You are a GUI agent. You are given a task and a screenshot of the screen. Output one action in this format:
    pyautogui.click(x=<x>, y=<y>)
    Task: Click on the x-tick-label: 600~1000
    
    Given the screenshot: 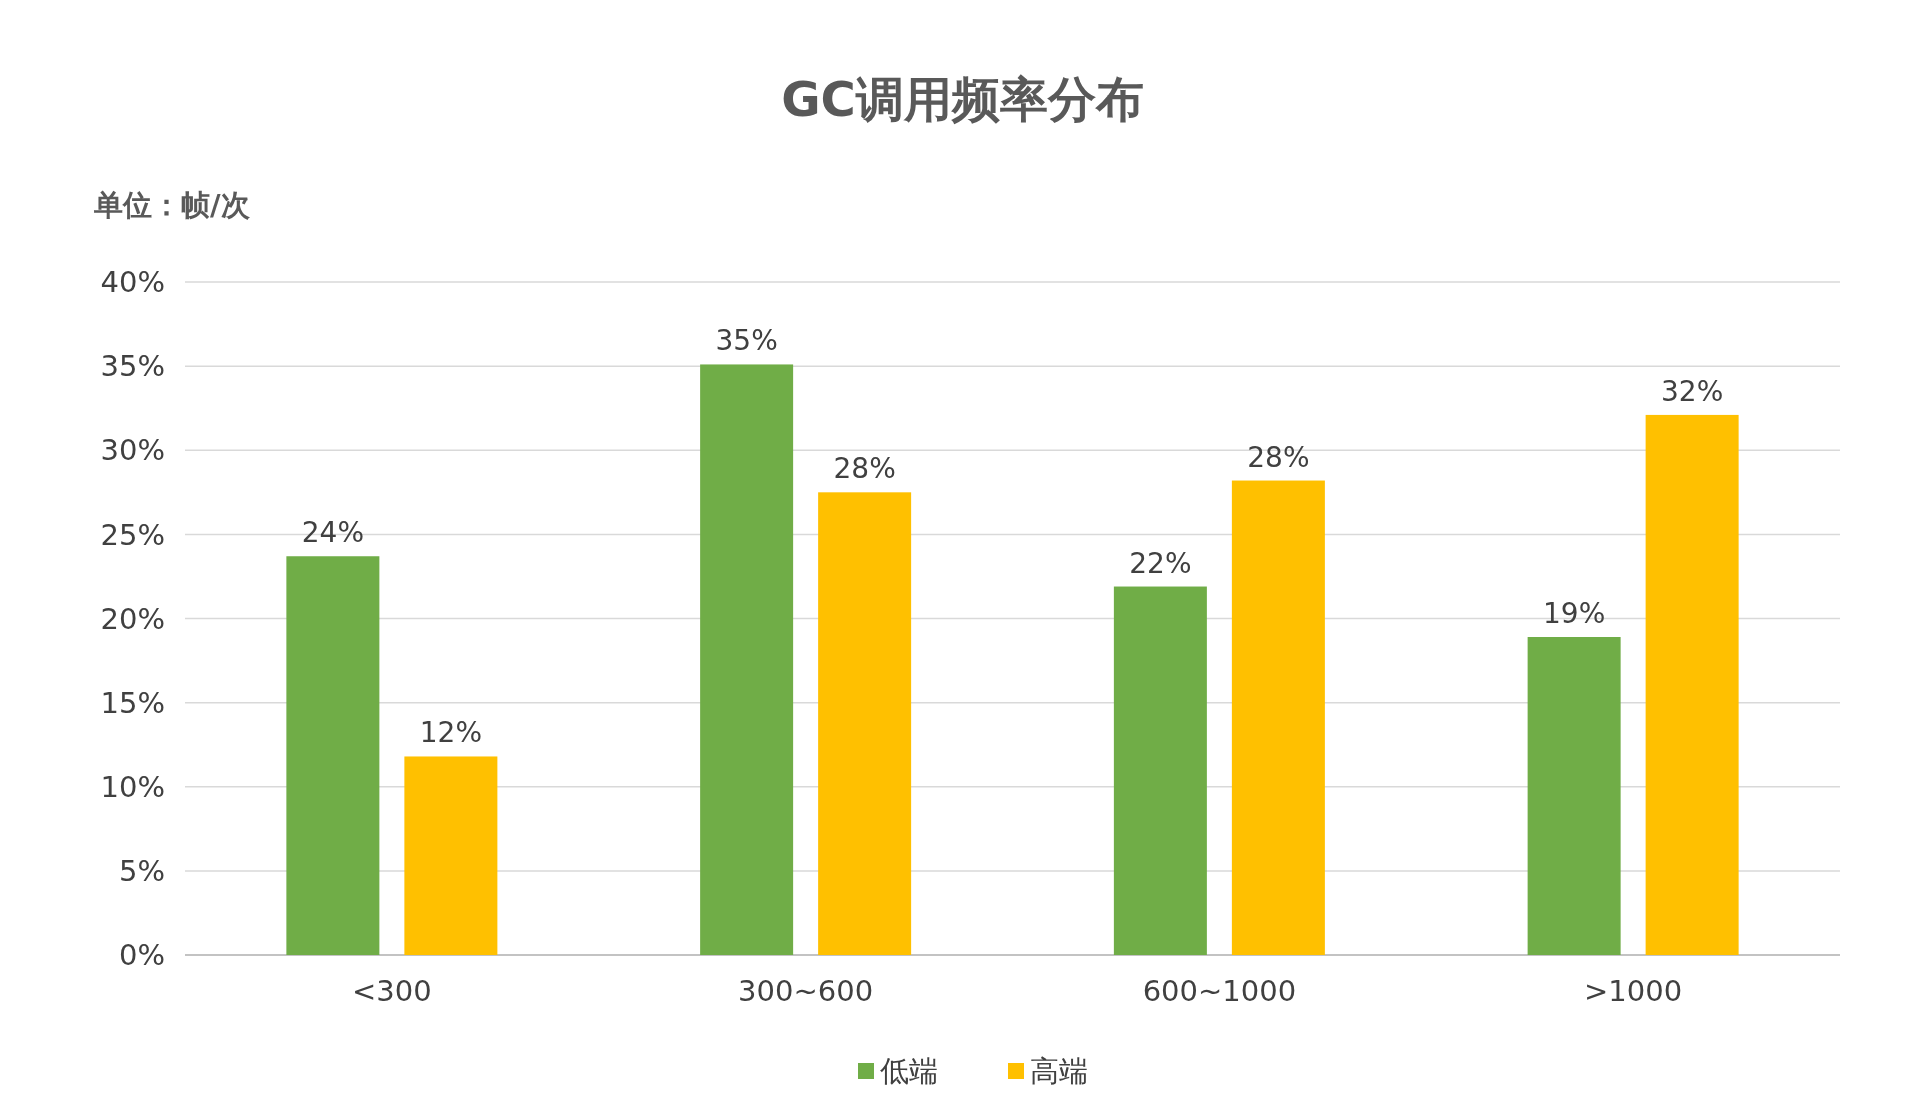 What is the action you would take?
    pyautogui.click(x=1219, y=991)
    